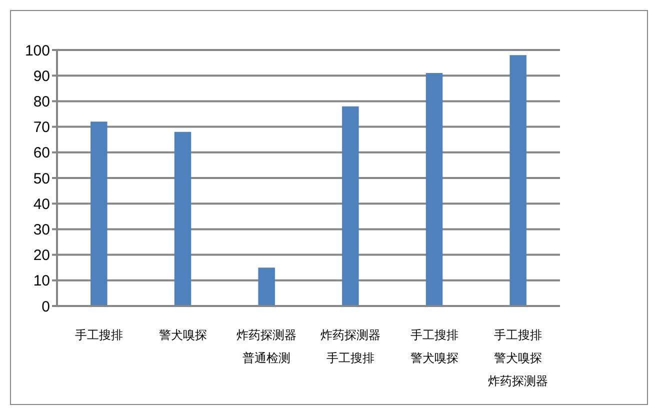 The width and height of the screenshot is (657, 412). I want to click on y-tick-label: 20, so click(41, 255).